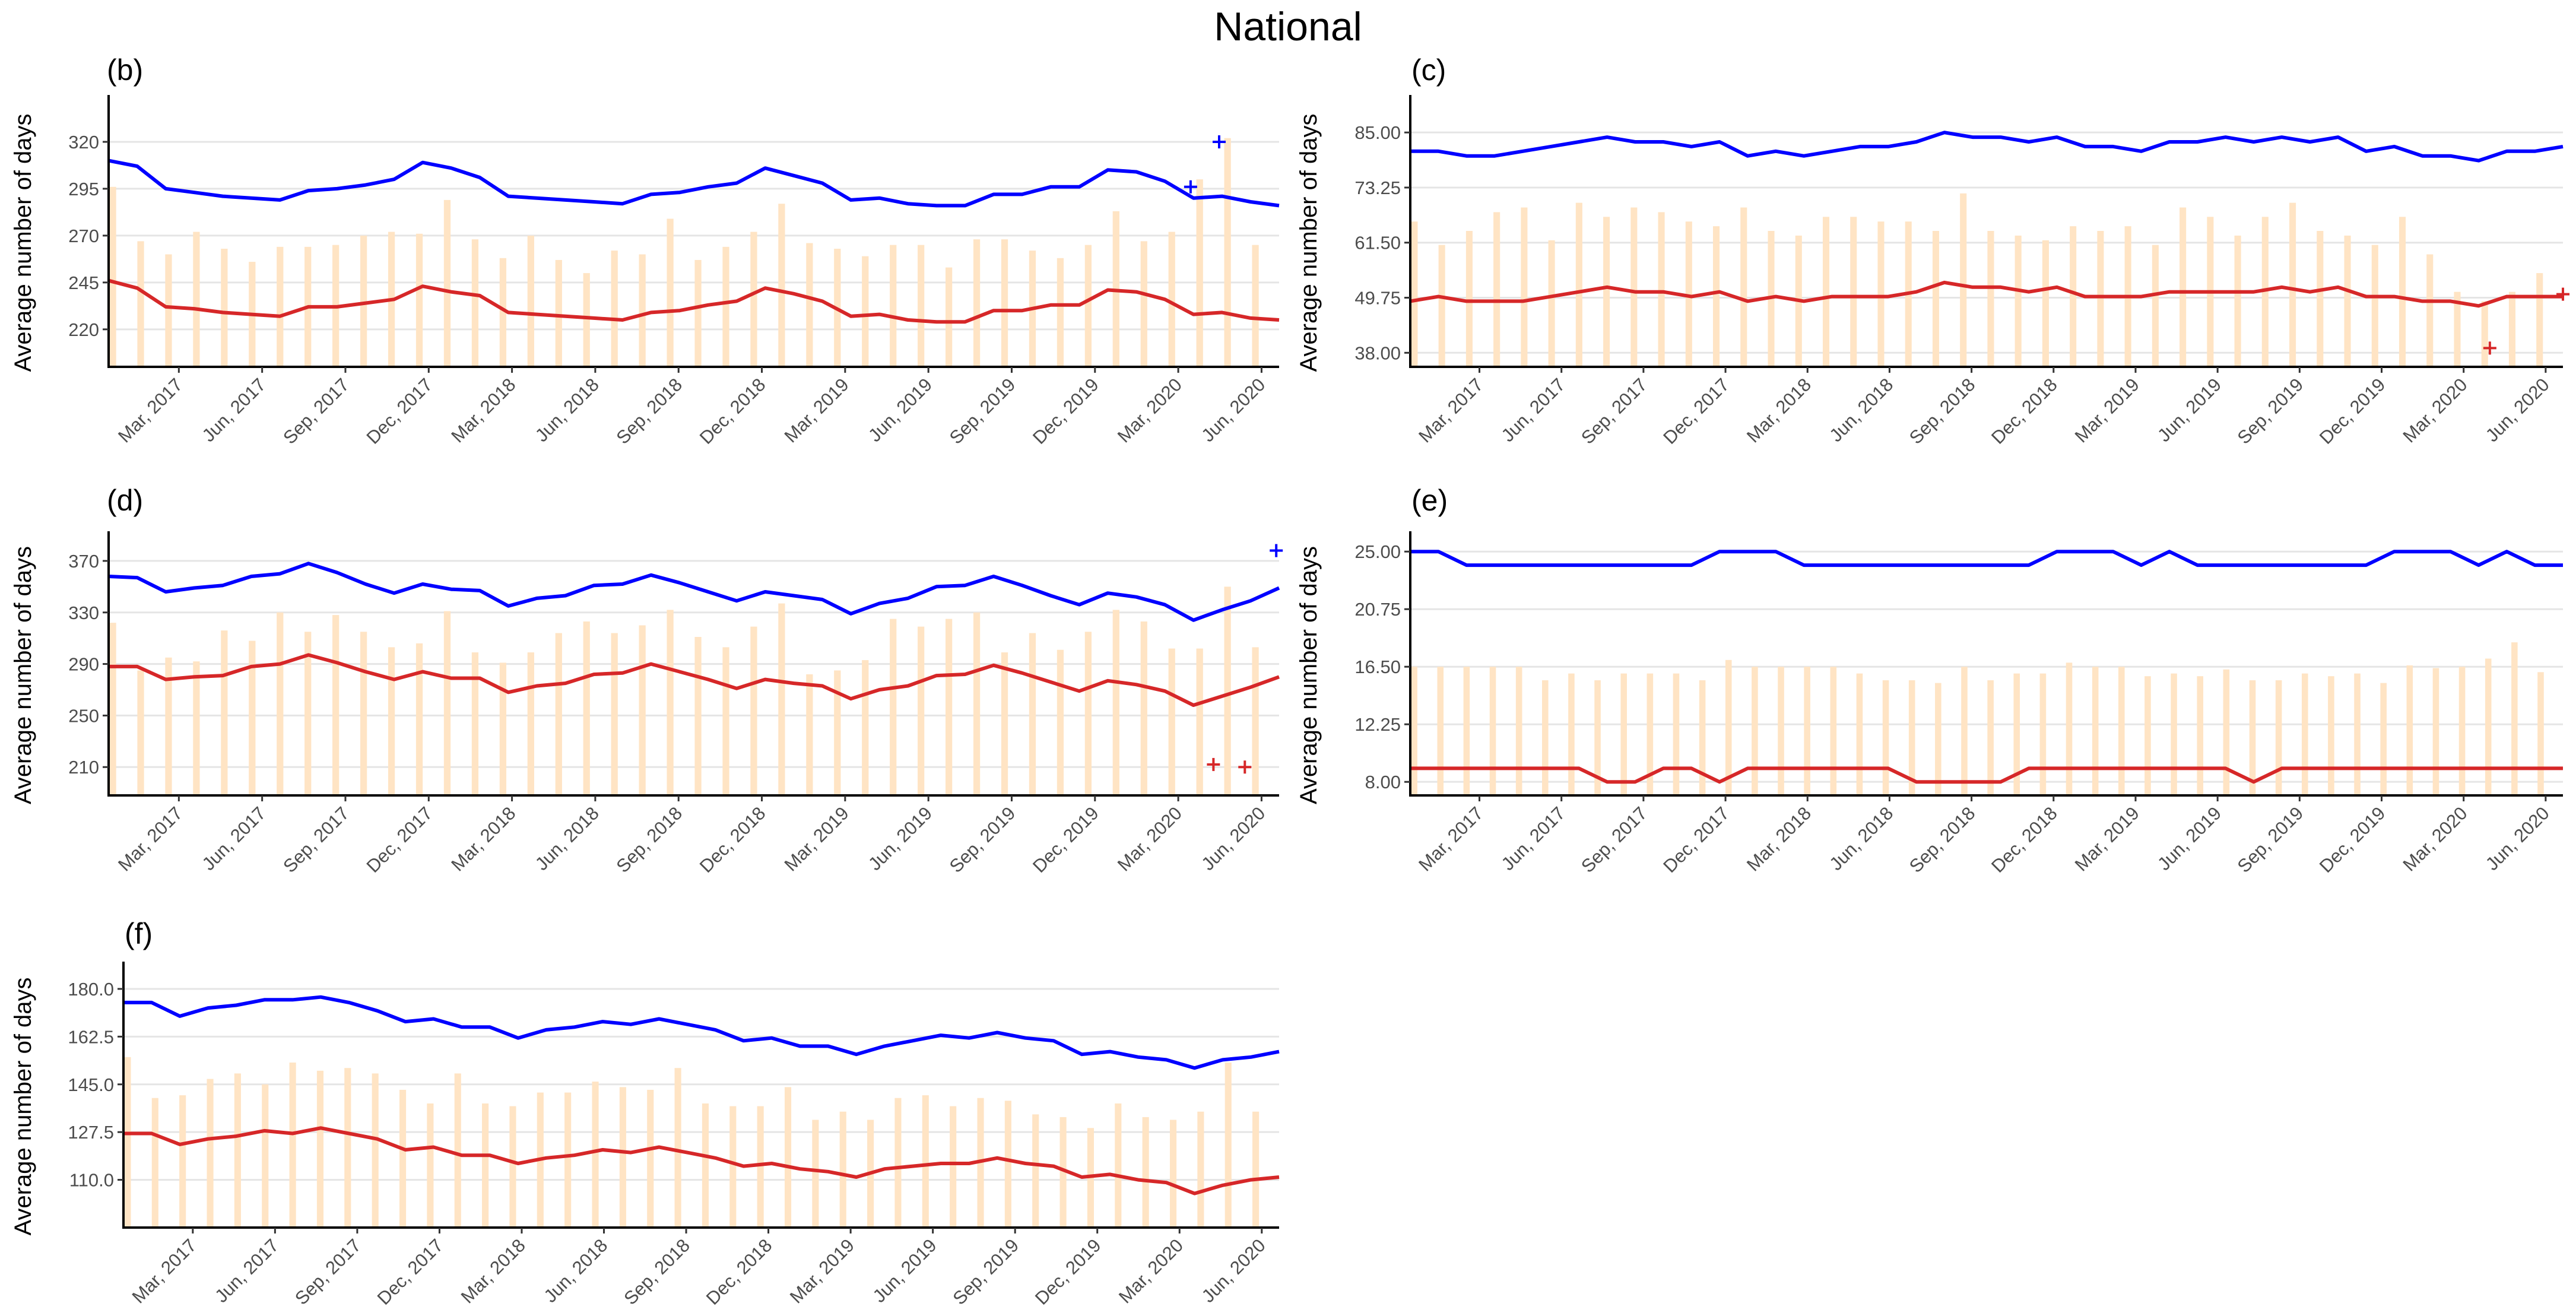  I want to click on y-tick-label: 220, so click(83, 329).